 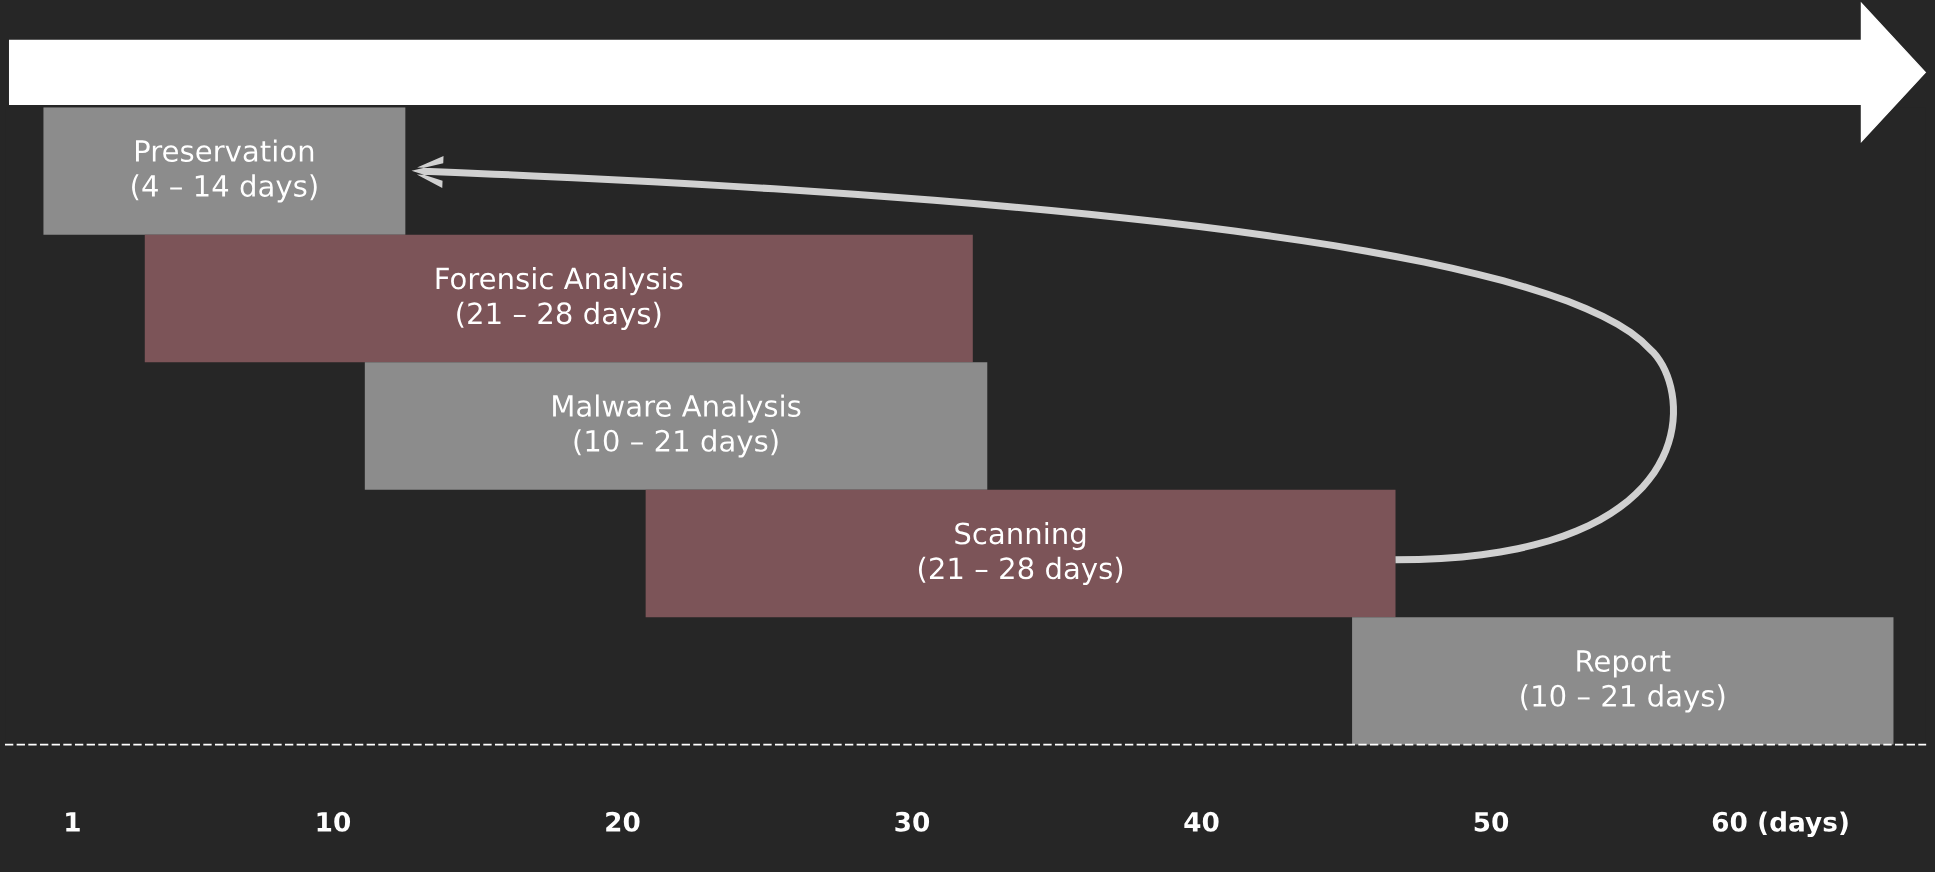 I want to click on y-tick-label: Report (10 – 21 days), so click(x=1623, y=681).